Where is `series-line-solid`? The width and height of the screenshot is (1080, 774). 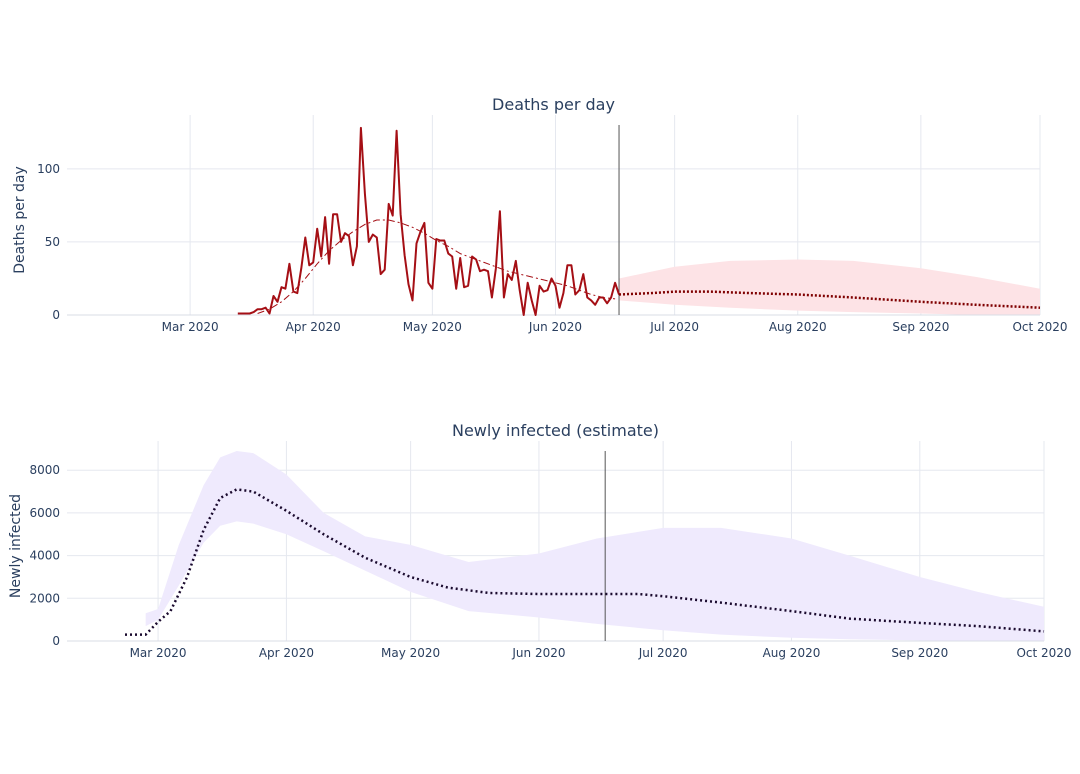 series-line-solid is located at coordinates (428, 221).